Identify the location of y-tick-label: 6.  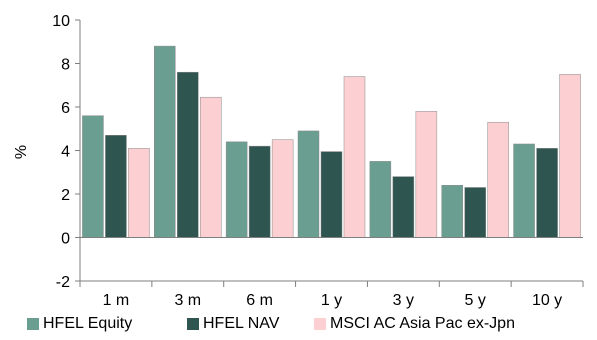
(65, 108).